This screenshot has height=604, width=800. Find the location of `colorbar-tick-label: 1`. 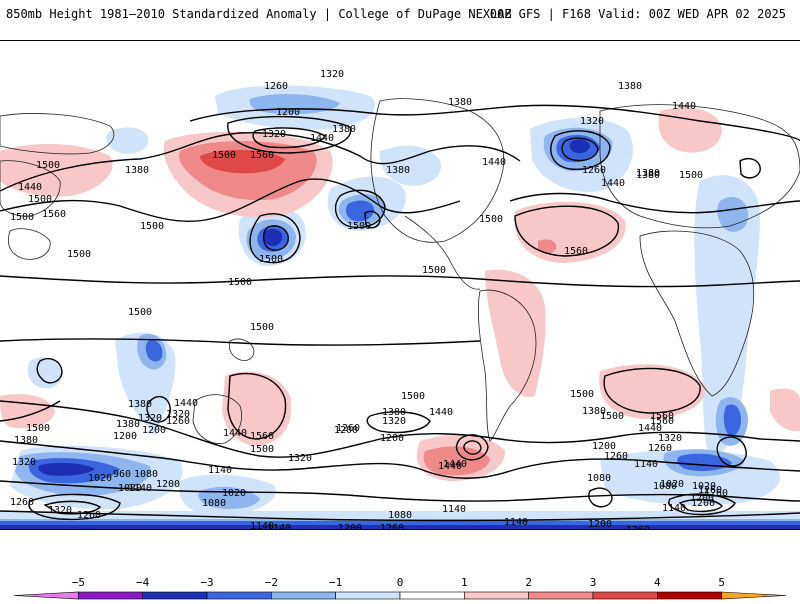

colorbar-tick-label: 1 is located at coordinates (464, 582).